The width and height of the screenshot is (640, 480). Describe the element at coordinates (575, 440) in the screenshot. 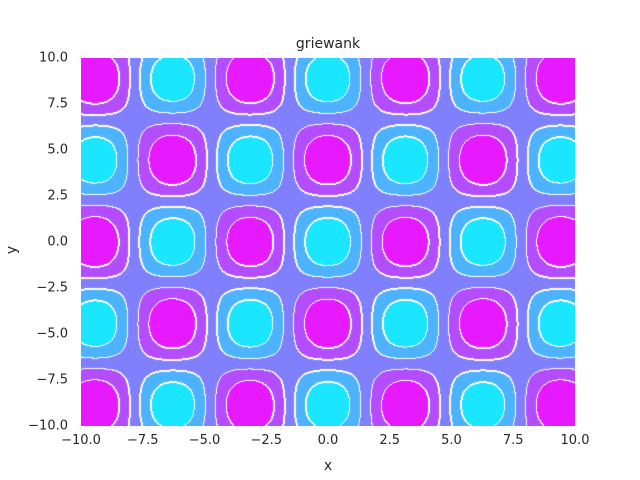

I see `x-tick-label: 10.0` at that location.